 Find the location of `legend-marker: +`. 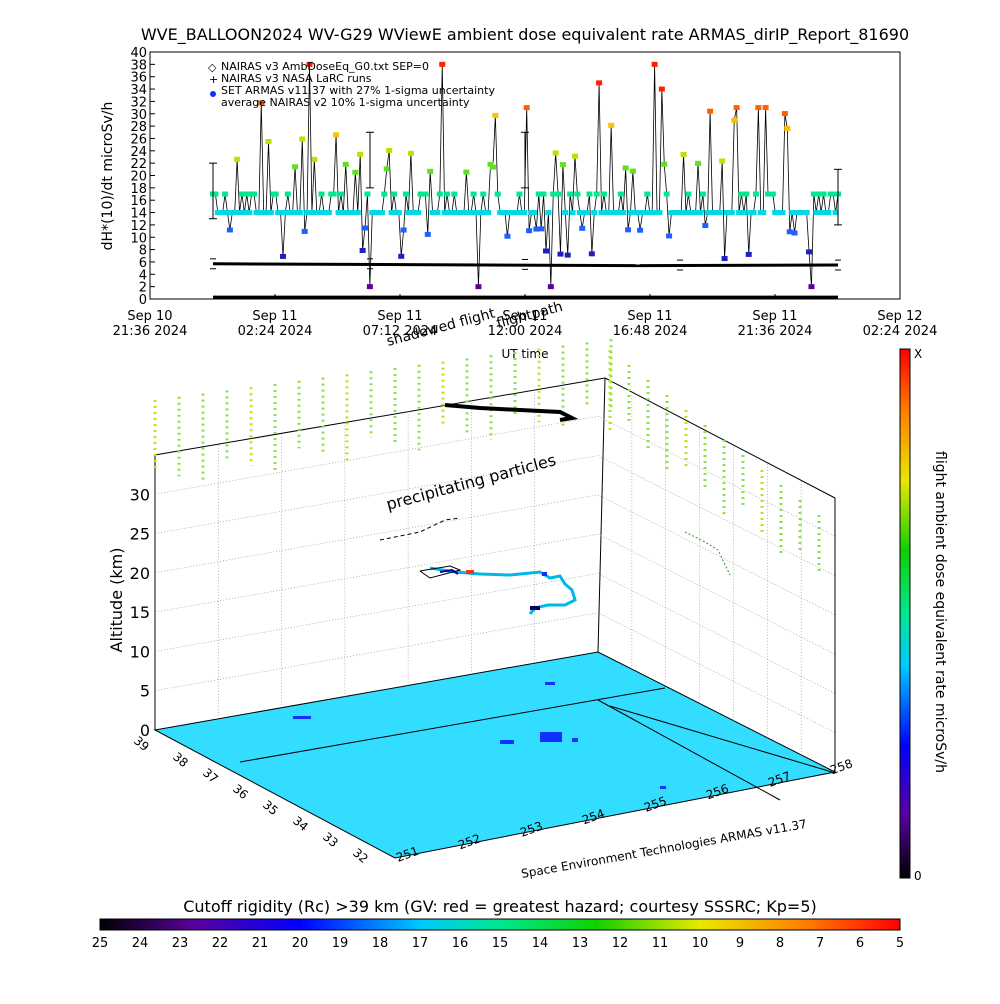

legend-marker: + is located at coordinates (213, 79).